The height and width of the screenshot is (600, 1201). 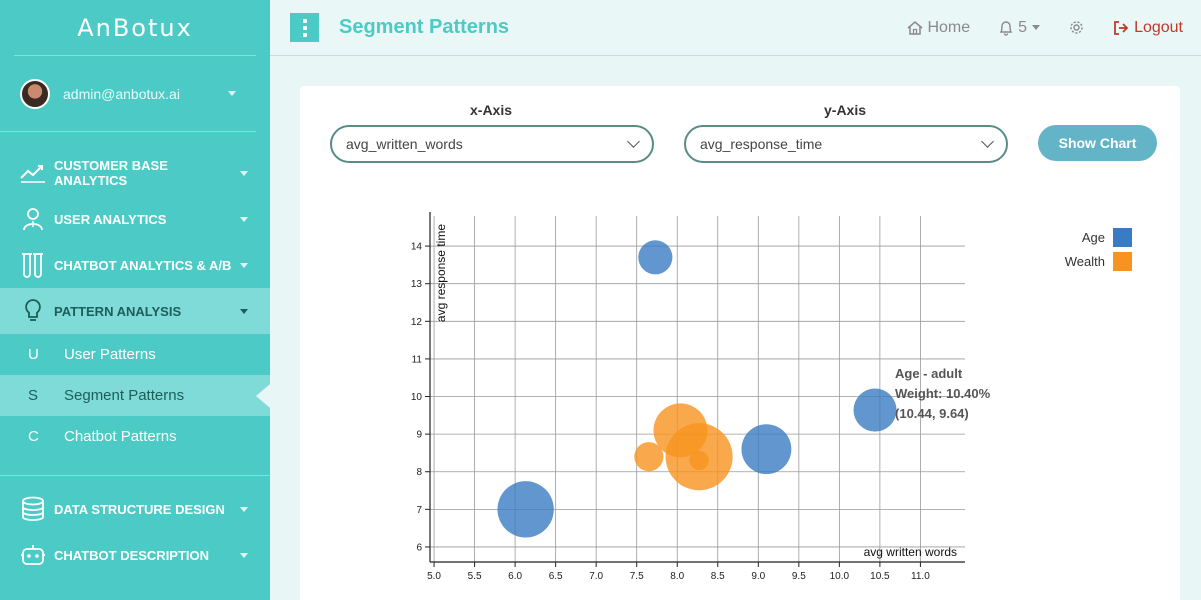 I want to click on y-axis-select: avg_response_time, so click(x=846, y=144).